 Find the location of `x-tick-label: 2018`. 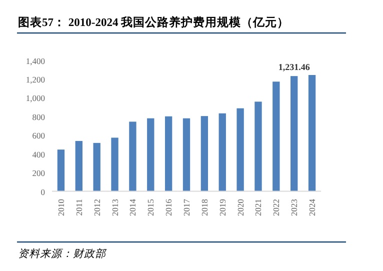

x-tick-label: 2018 is located at coordinates (204, 207).